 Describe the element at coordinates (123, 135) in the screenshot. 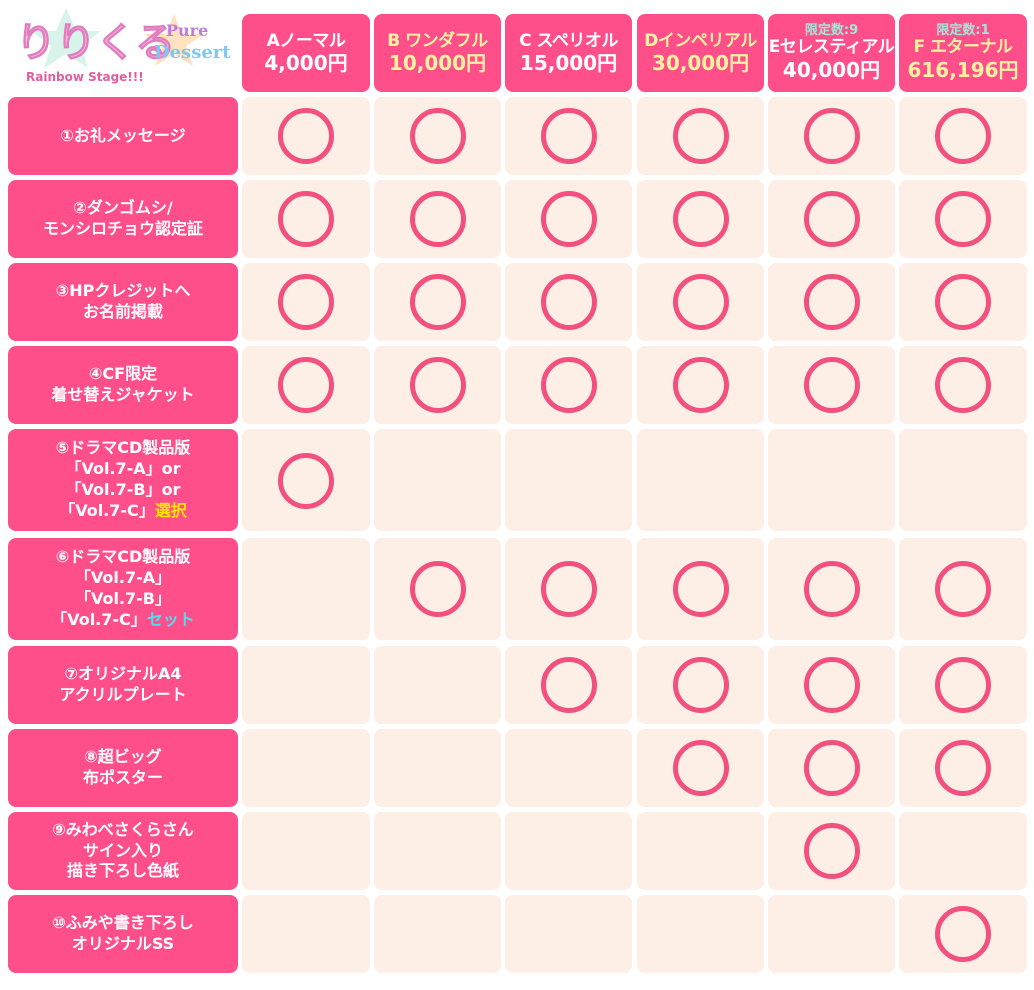

I see `reward-label-line: ①お礼メッセージ` at that location.